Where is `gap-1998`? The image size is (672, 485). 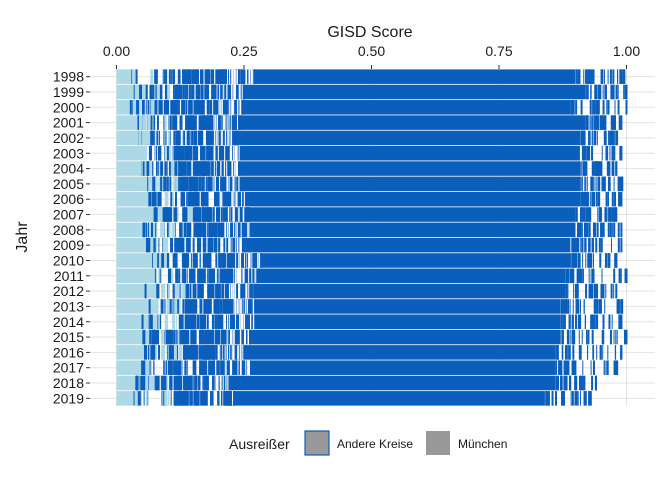 gap-1998 is located at coordinates (234, 76).